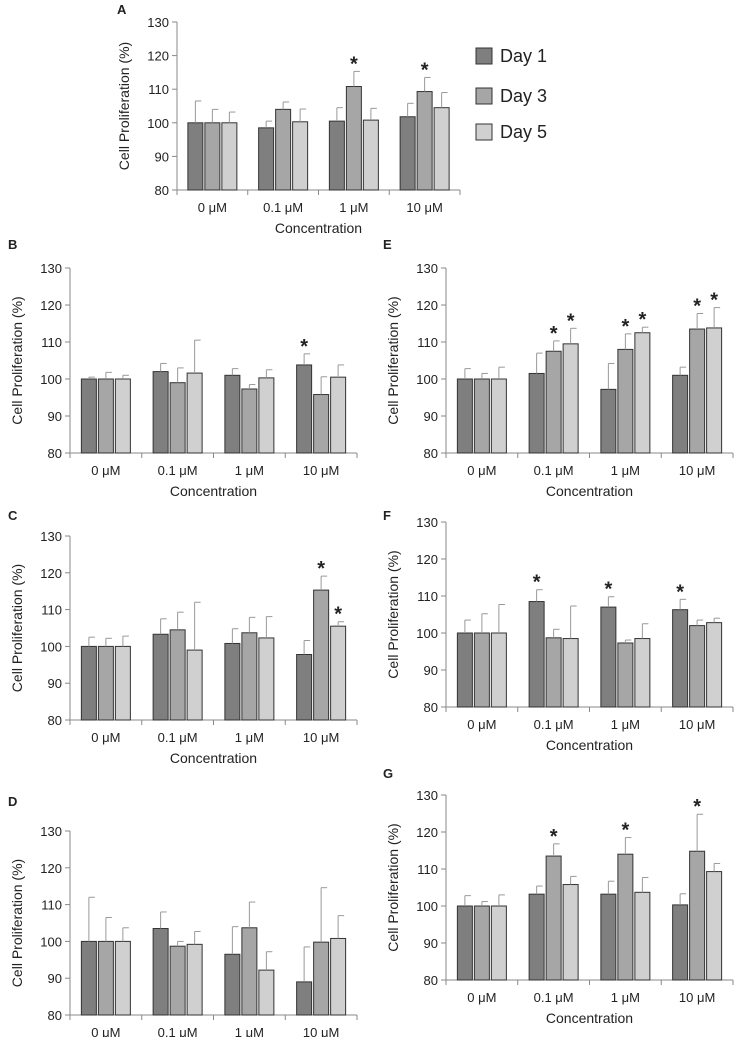  Describe the element at coordinates (13, 515) in the screenshot. I see `panel-label-c: C` at that location.